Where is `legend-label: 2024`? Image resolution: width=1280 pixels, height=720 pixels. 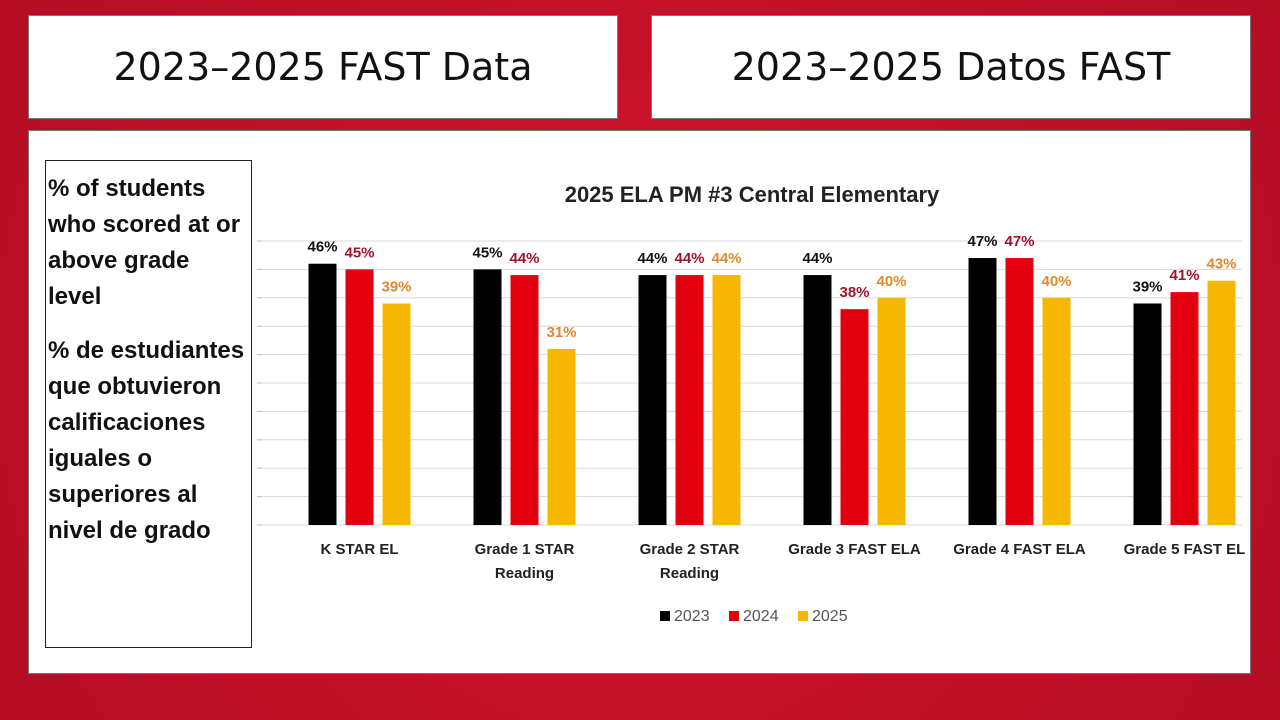 legend-label: 2024 is located at coordinates (761, 616).